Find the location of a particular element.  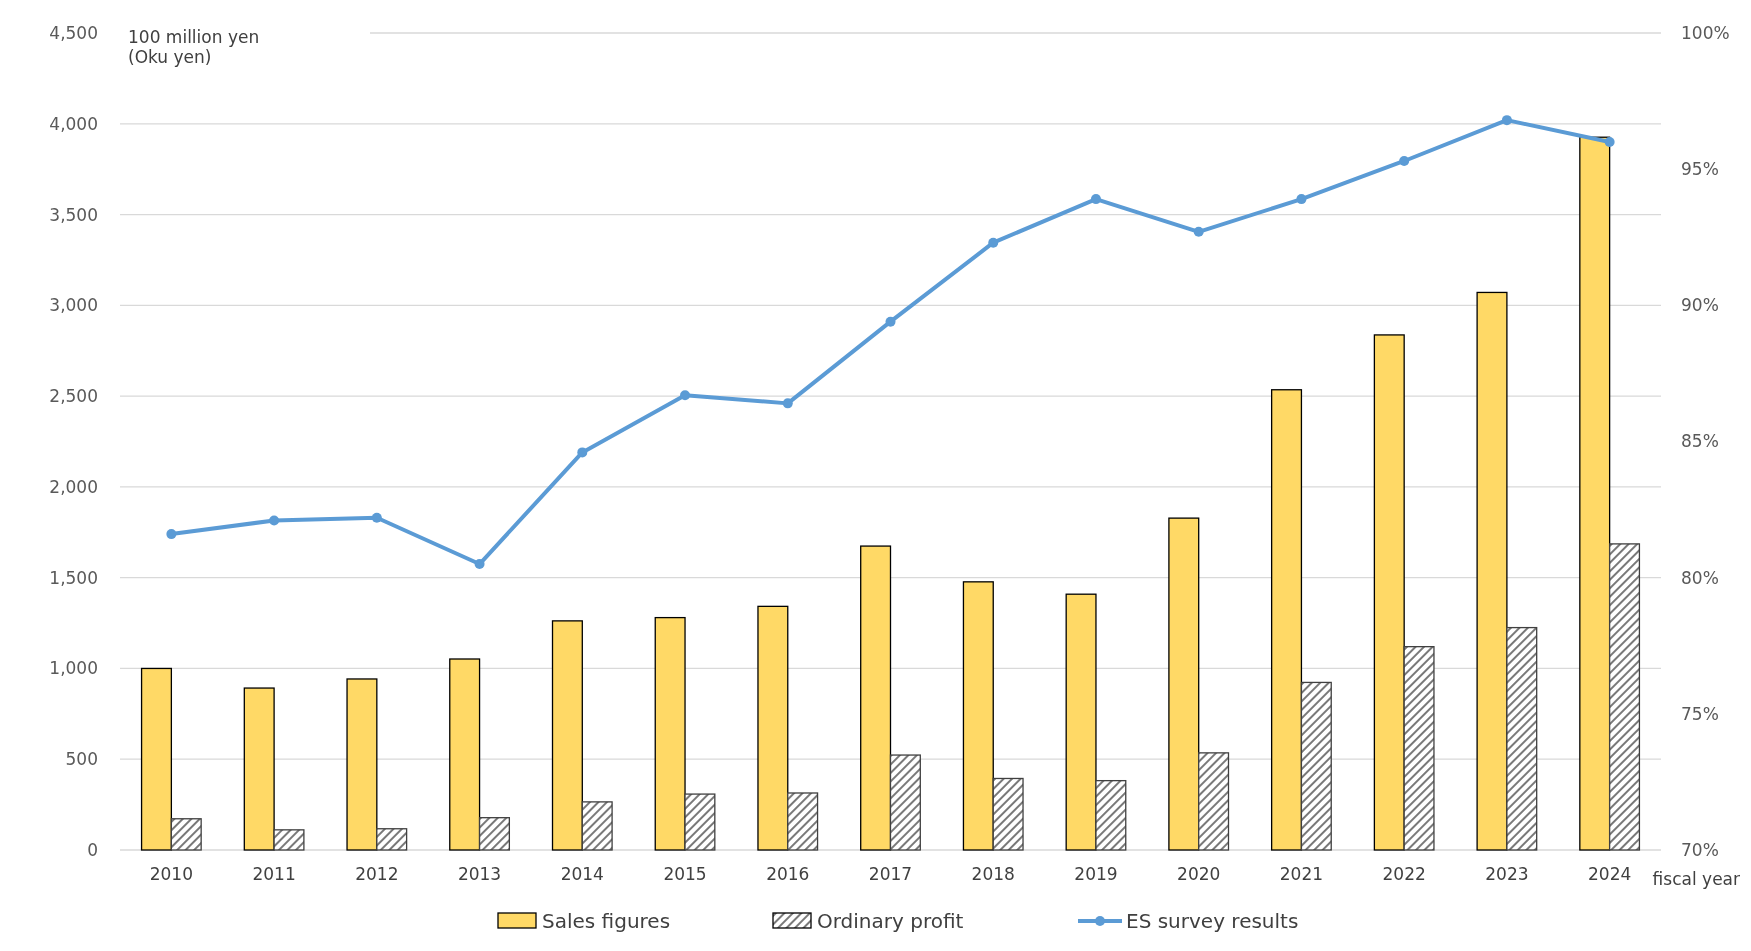

x-tick-label: 2024 is located at coordinates (1610, 874).